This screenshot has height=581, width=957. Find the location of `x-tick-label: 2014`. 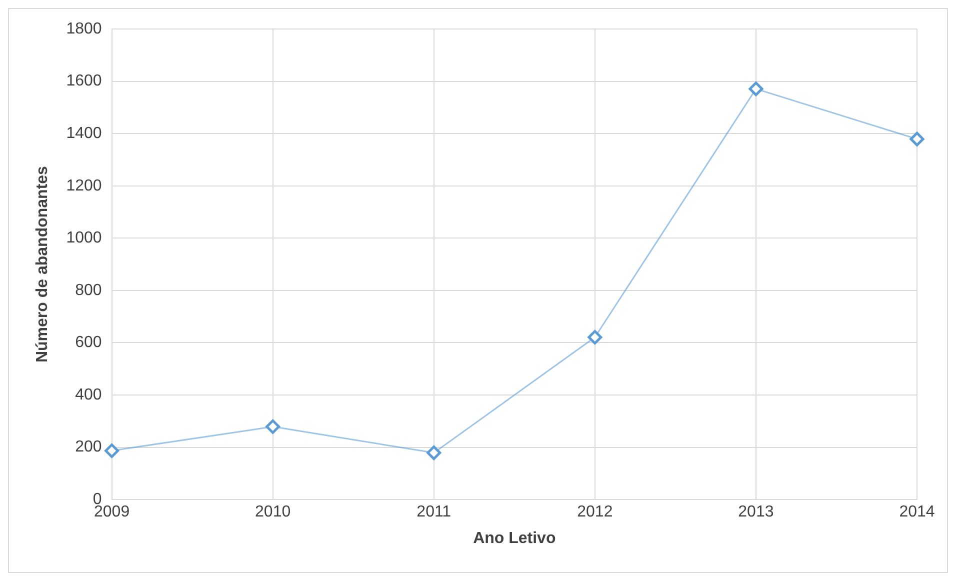

x-tick-label: 2014 is located at coordinates (917, 512).